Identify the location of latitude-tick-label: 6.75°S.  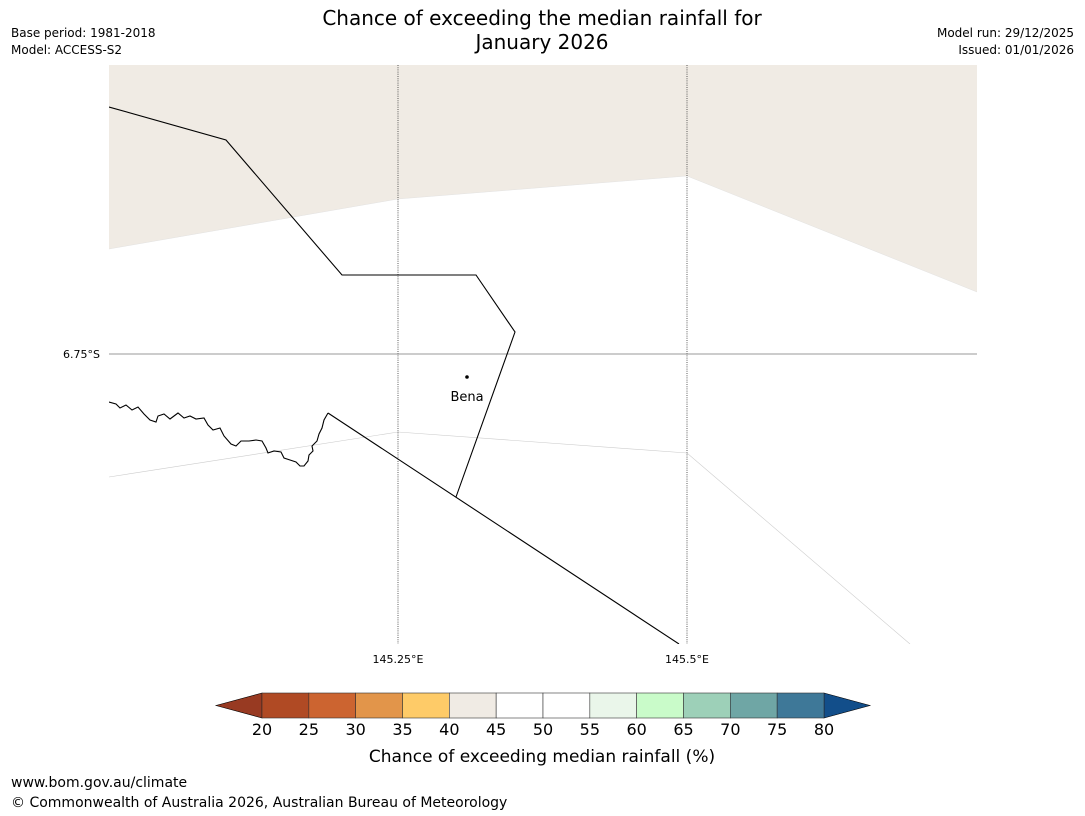
(81, 354).